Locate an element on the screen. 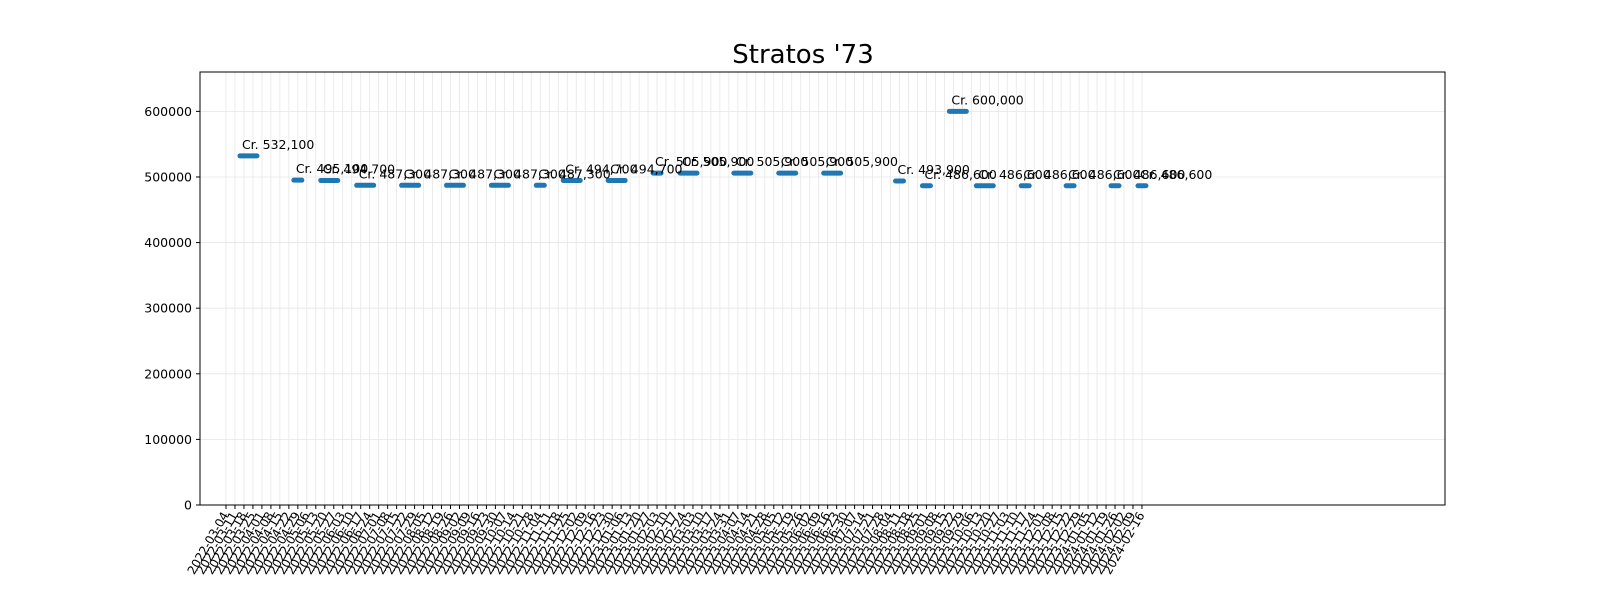 This screenshot has height=600, width=1600. data-marks is located at coordinates (693, 148).